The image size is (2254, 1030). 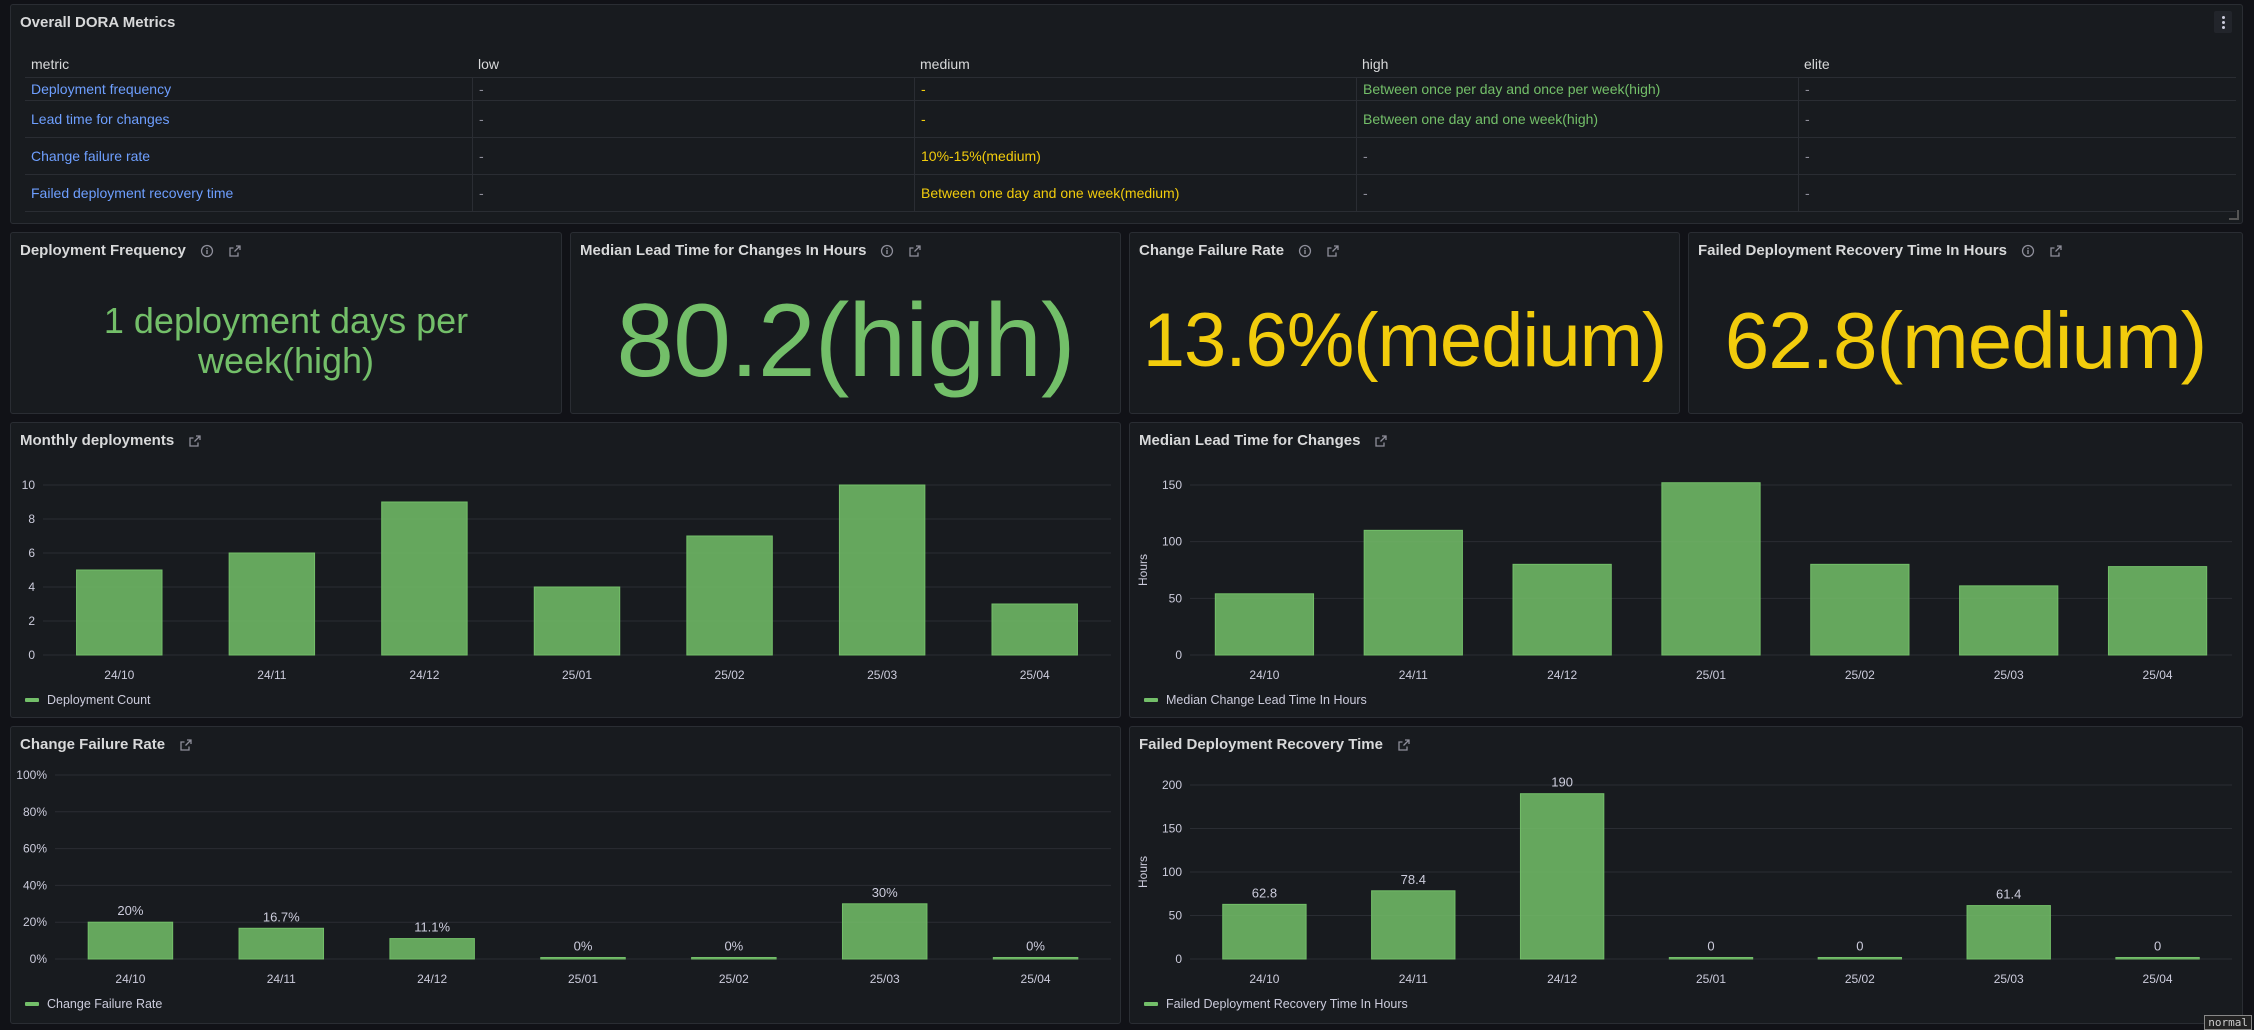 I want to click on table-cell: 10%-15%(medium), so click(x=1135, y=156).